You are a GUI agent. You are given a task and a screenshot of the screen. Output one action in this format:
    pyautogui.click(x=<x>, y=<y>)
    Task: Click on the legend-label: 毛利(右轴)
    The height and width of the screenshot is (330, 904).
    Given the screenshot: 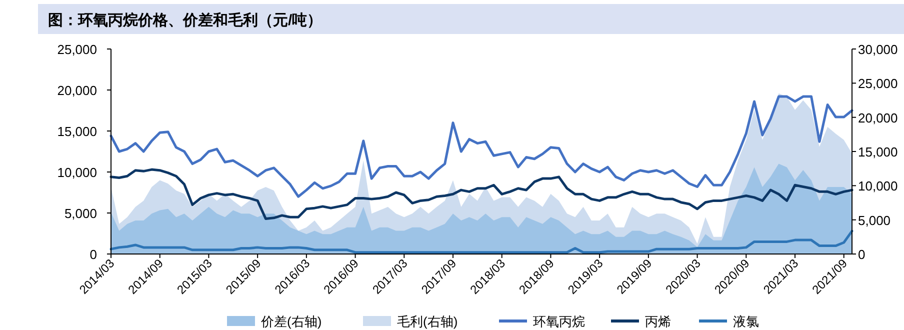 What is the action you would take?
    pyautogui.click(x=427, y=321)
    